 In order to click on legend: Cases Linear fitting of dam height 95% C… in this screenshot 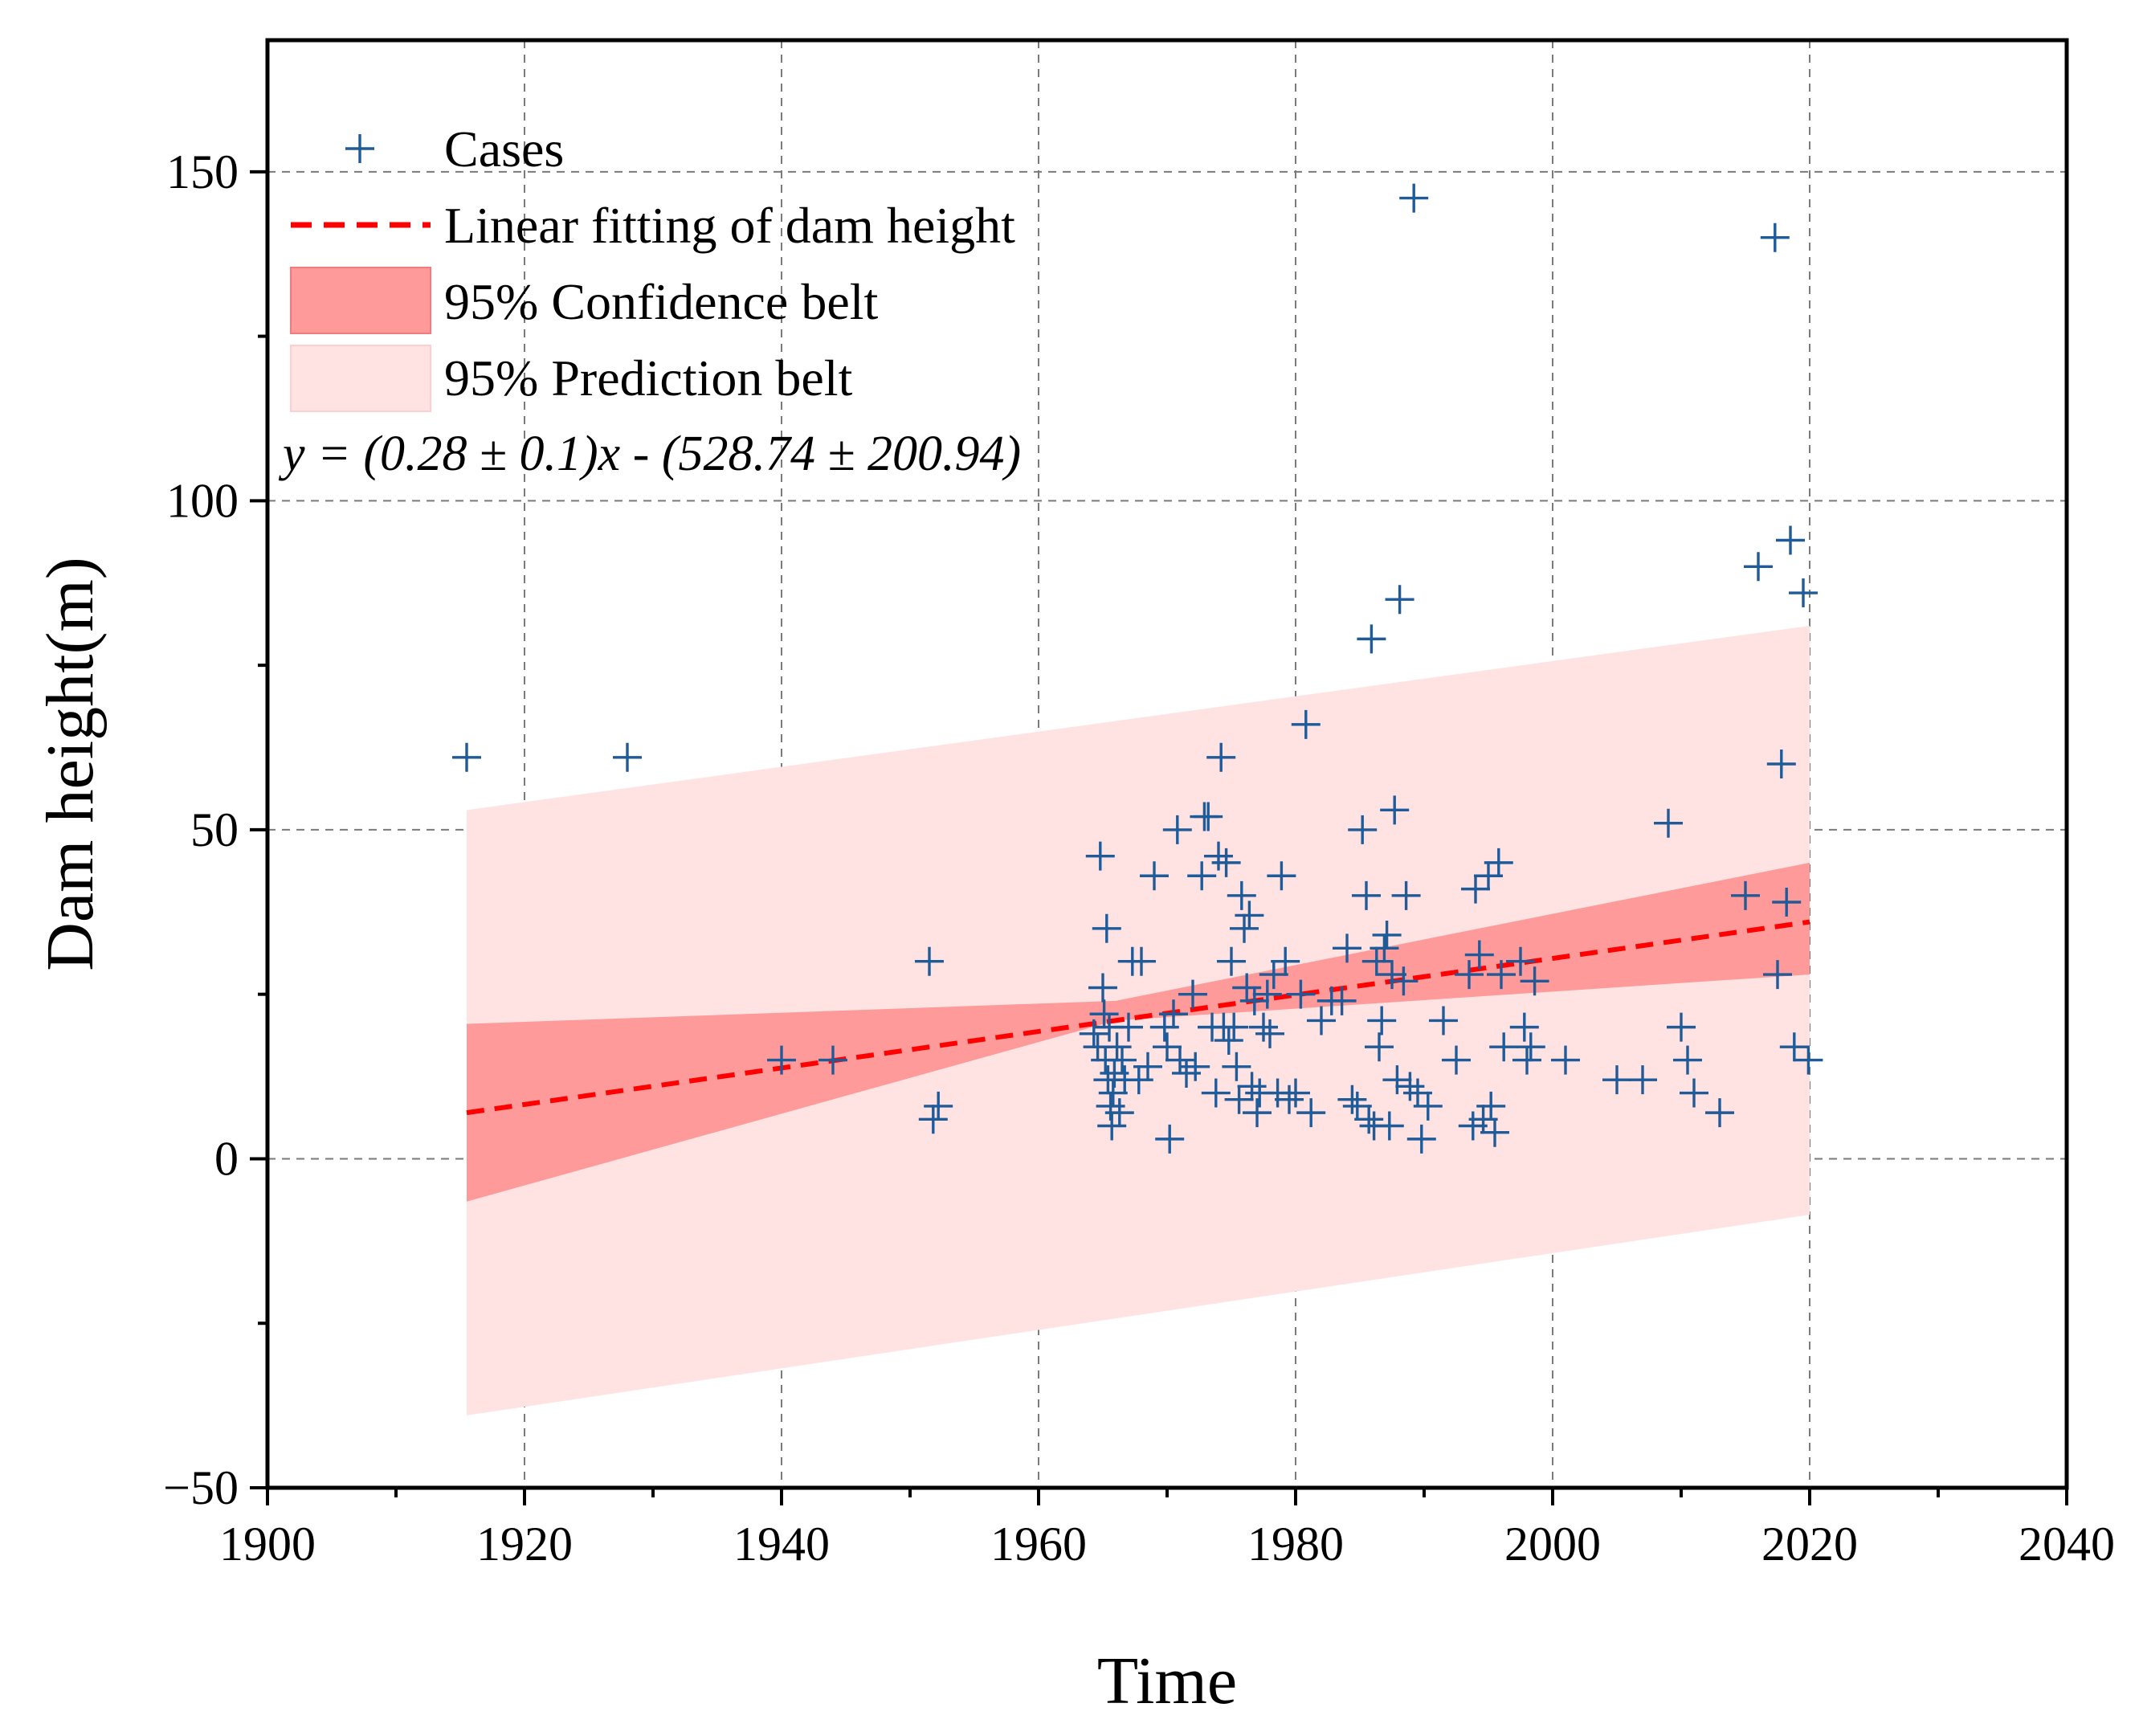, I will do `click(652, 266)`.